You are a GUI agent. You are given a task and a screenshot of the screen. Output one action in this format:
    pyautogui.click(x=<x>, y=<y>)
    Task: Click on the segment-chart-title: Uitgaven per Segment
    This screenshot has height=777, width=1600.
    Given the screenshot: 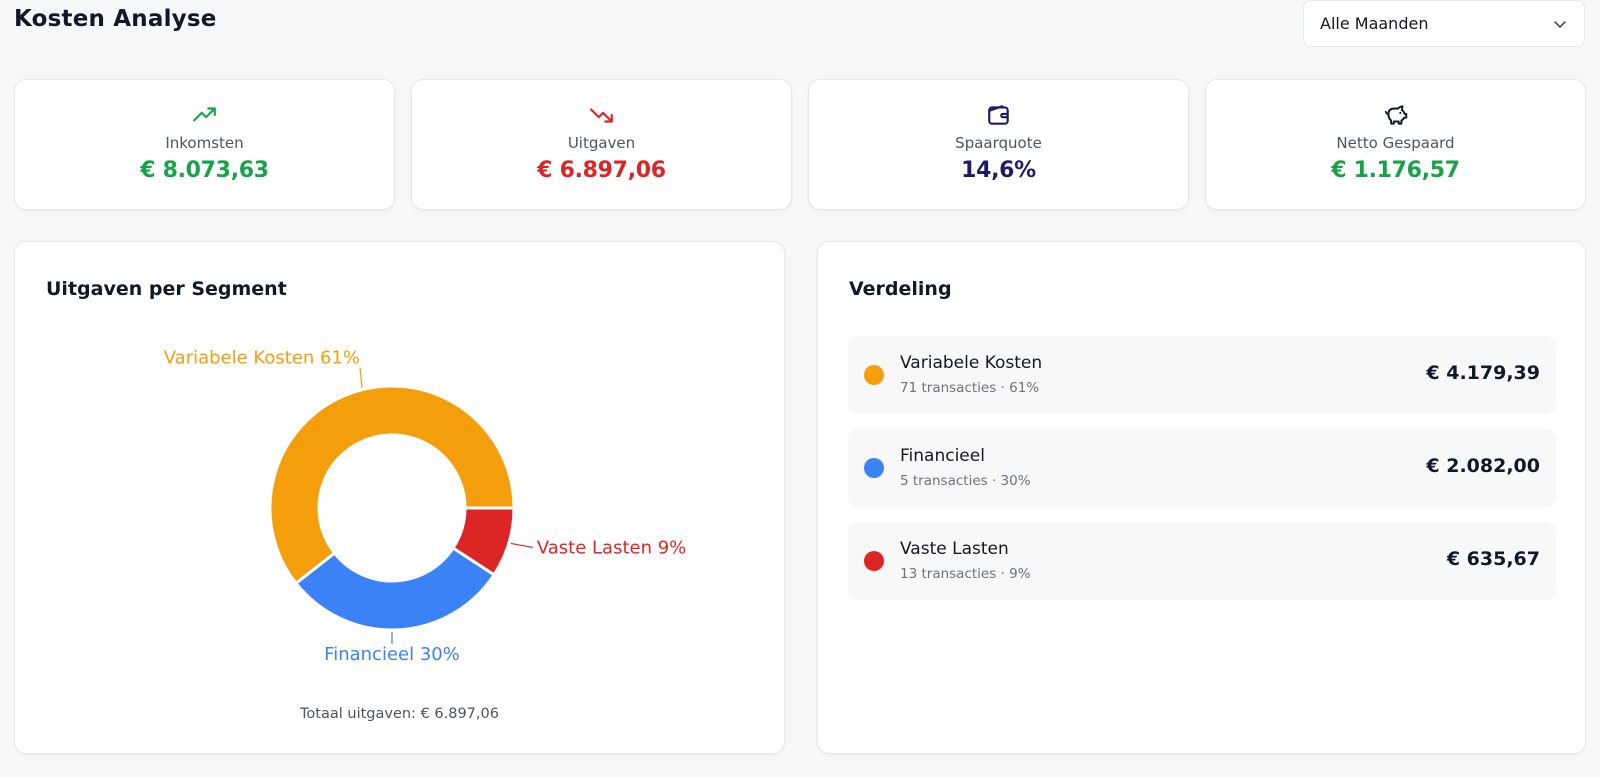 What is the action you would take?
    pyautogui.click(x=166, y=289)
    